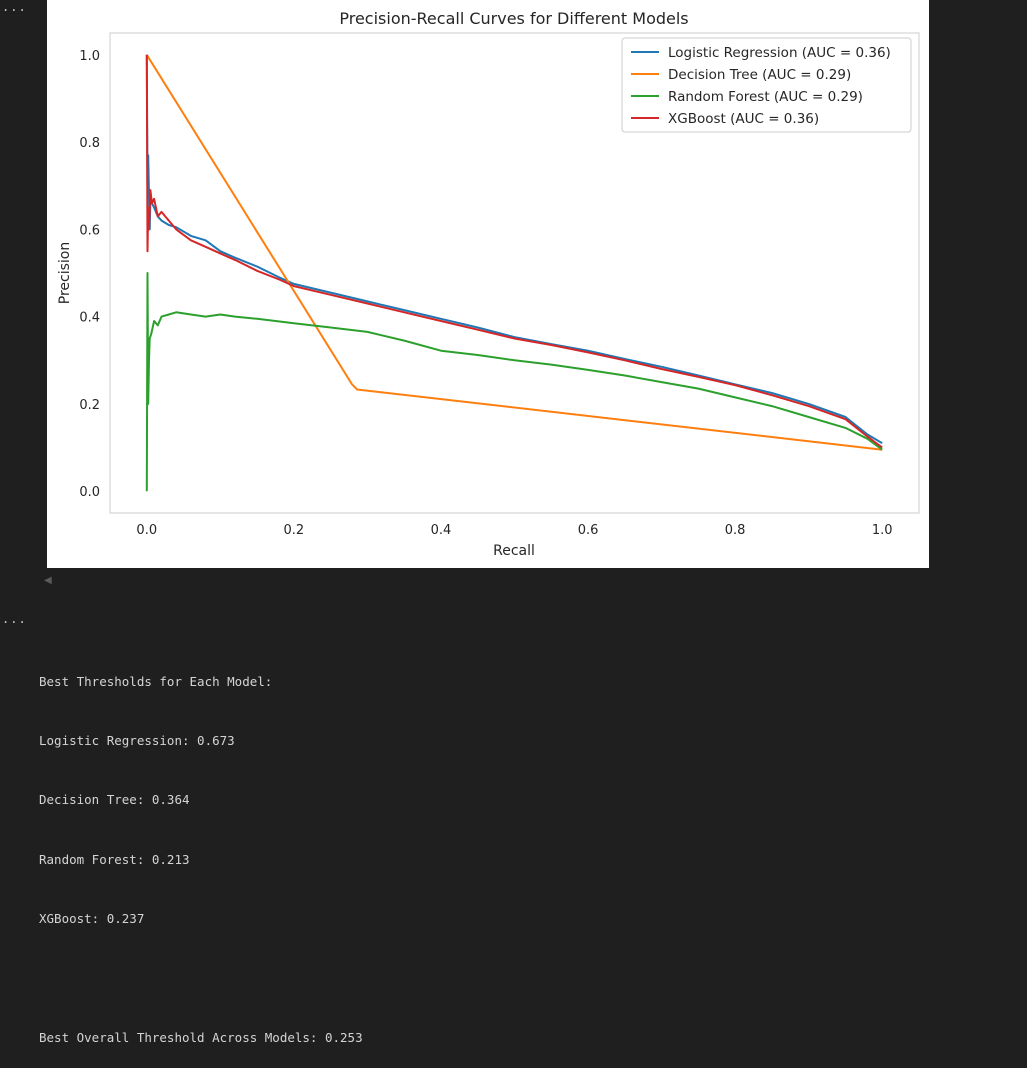 This screenshot has width=1027, height=1068. What do you see at coordinates (137, 740) in the screenshot?
I see `output-line-logistic: Logistic Regression: 0.673` at bounding box center [137, 740].